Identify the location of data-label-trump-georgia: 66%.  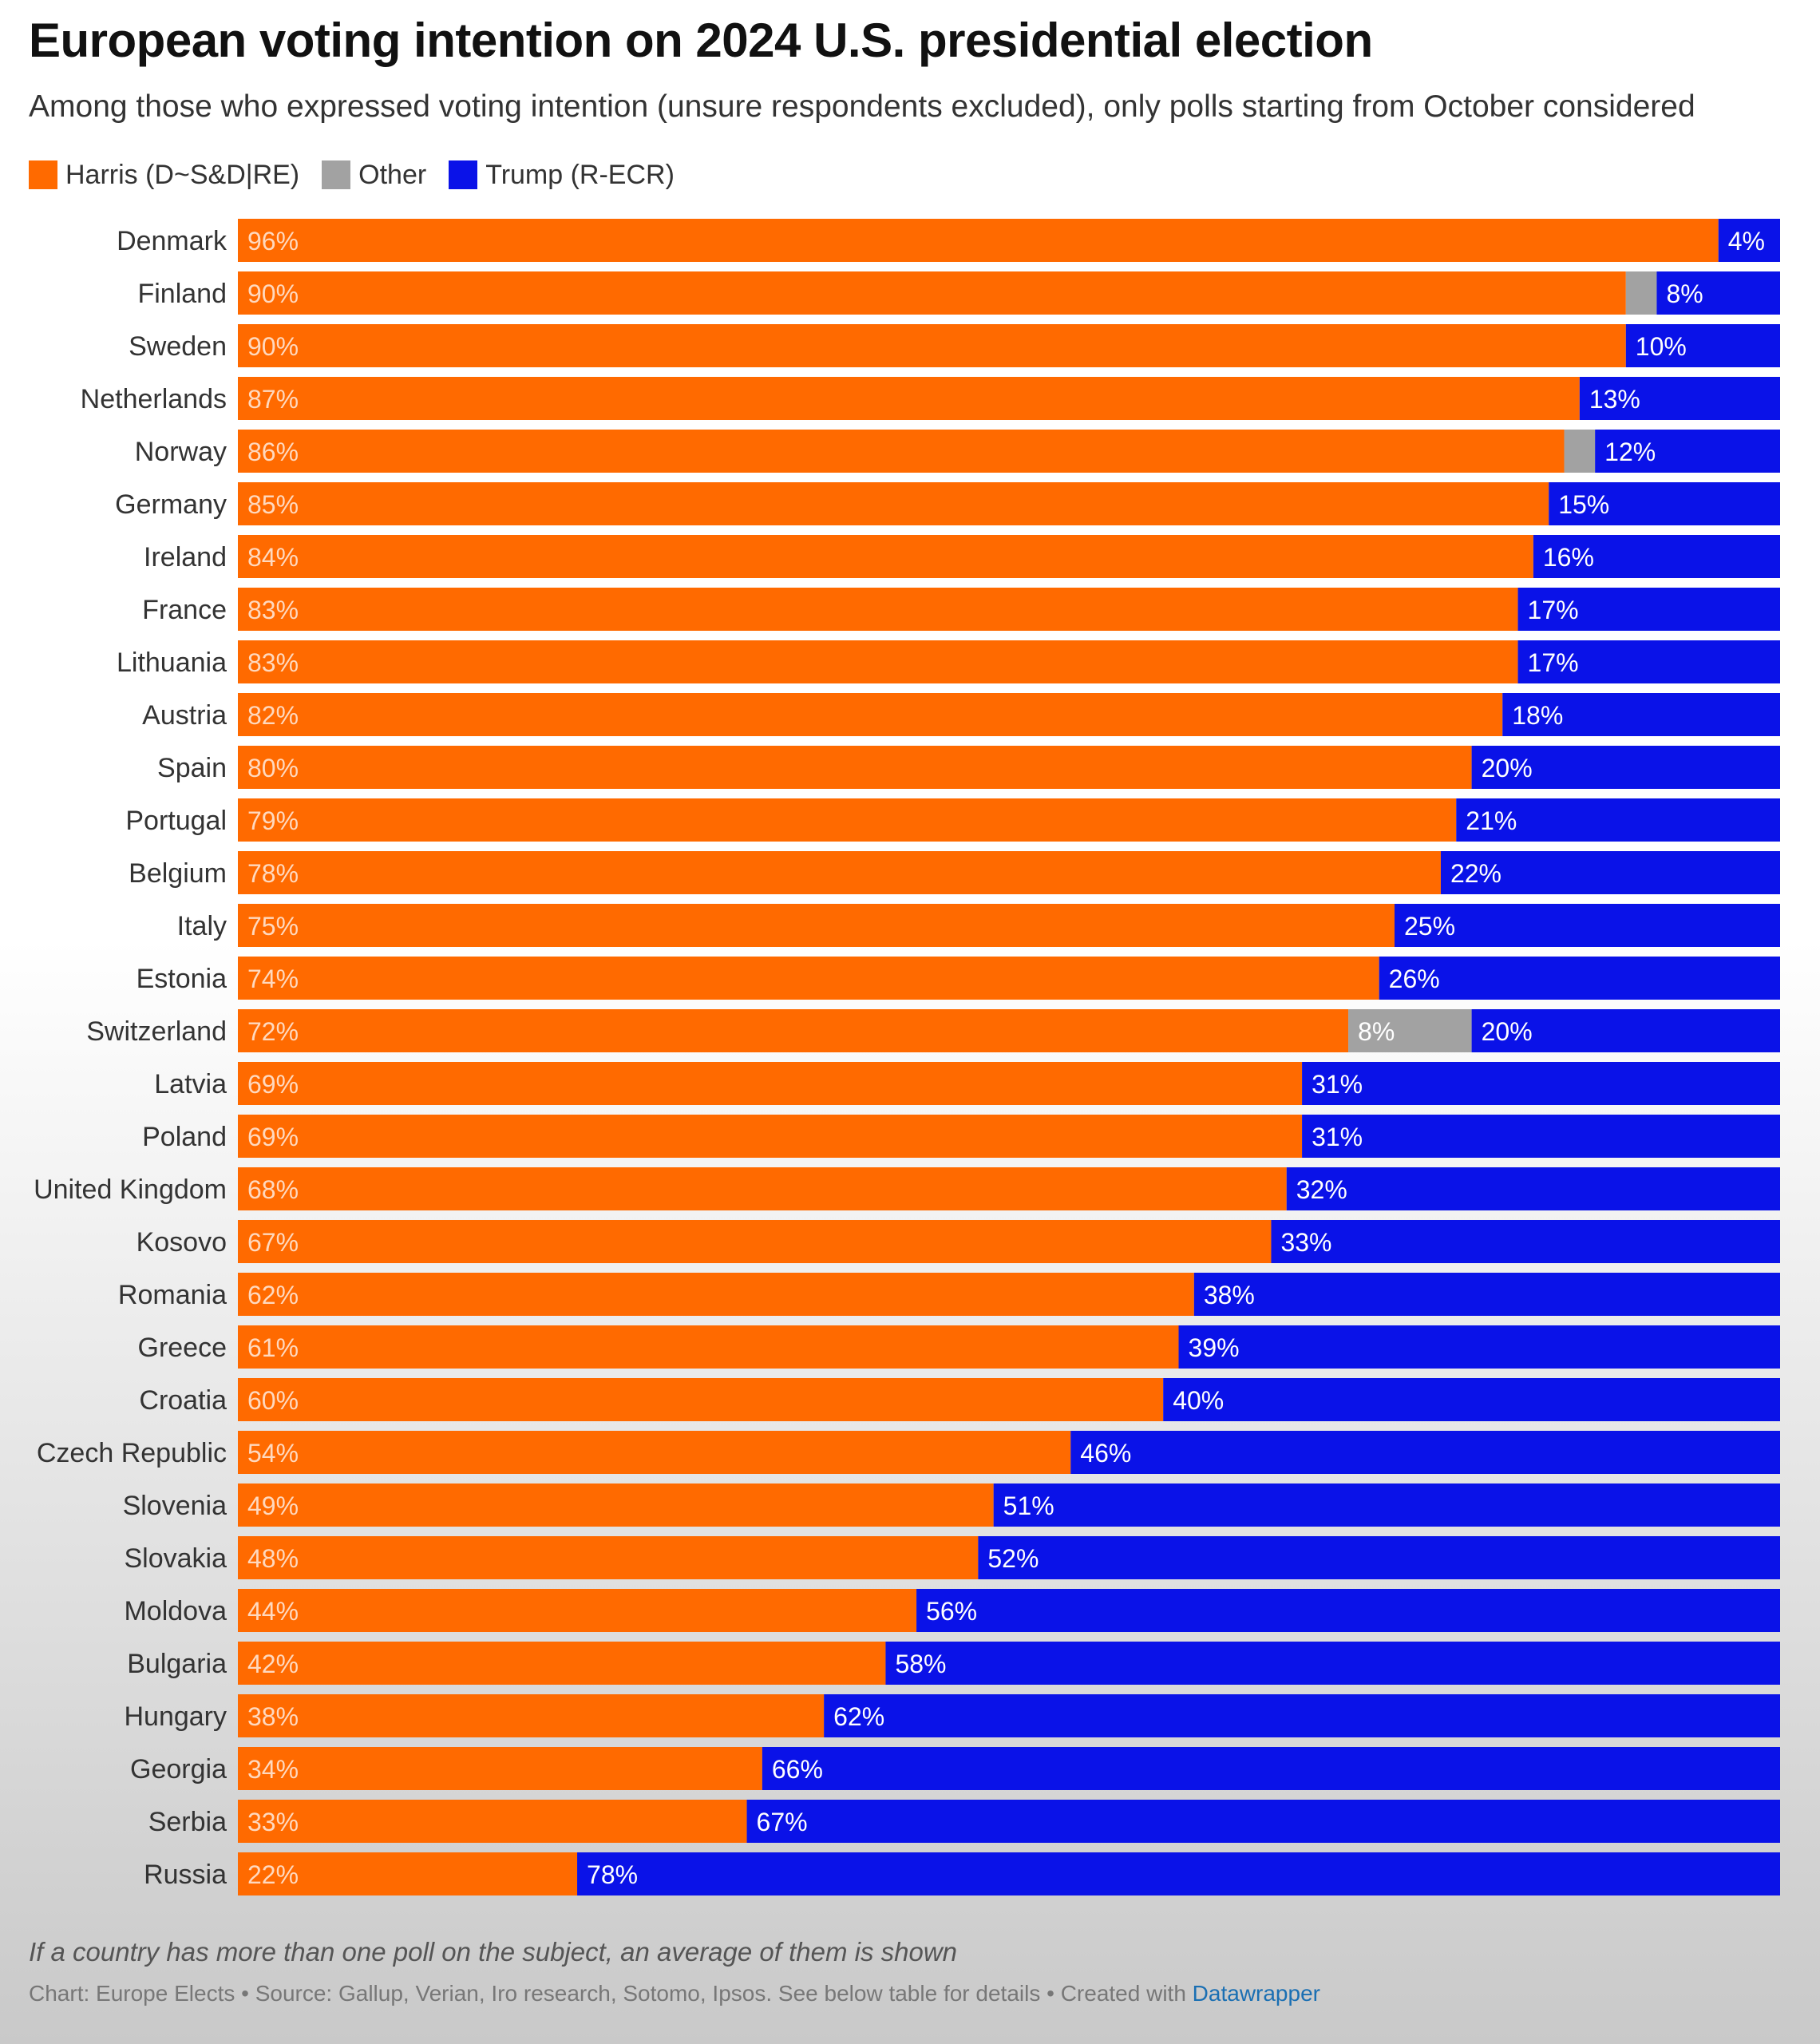
(797, 1769).